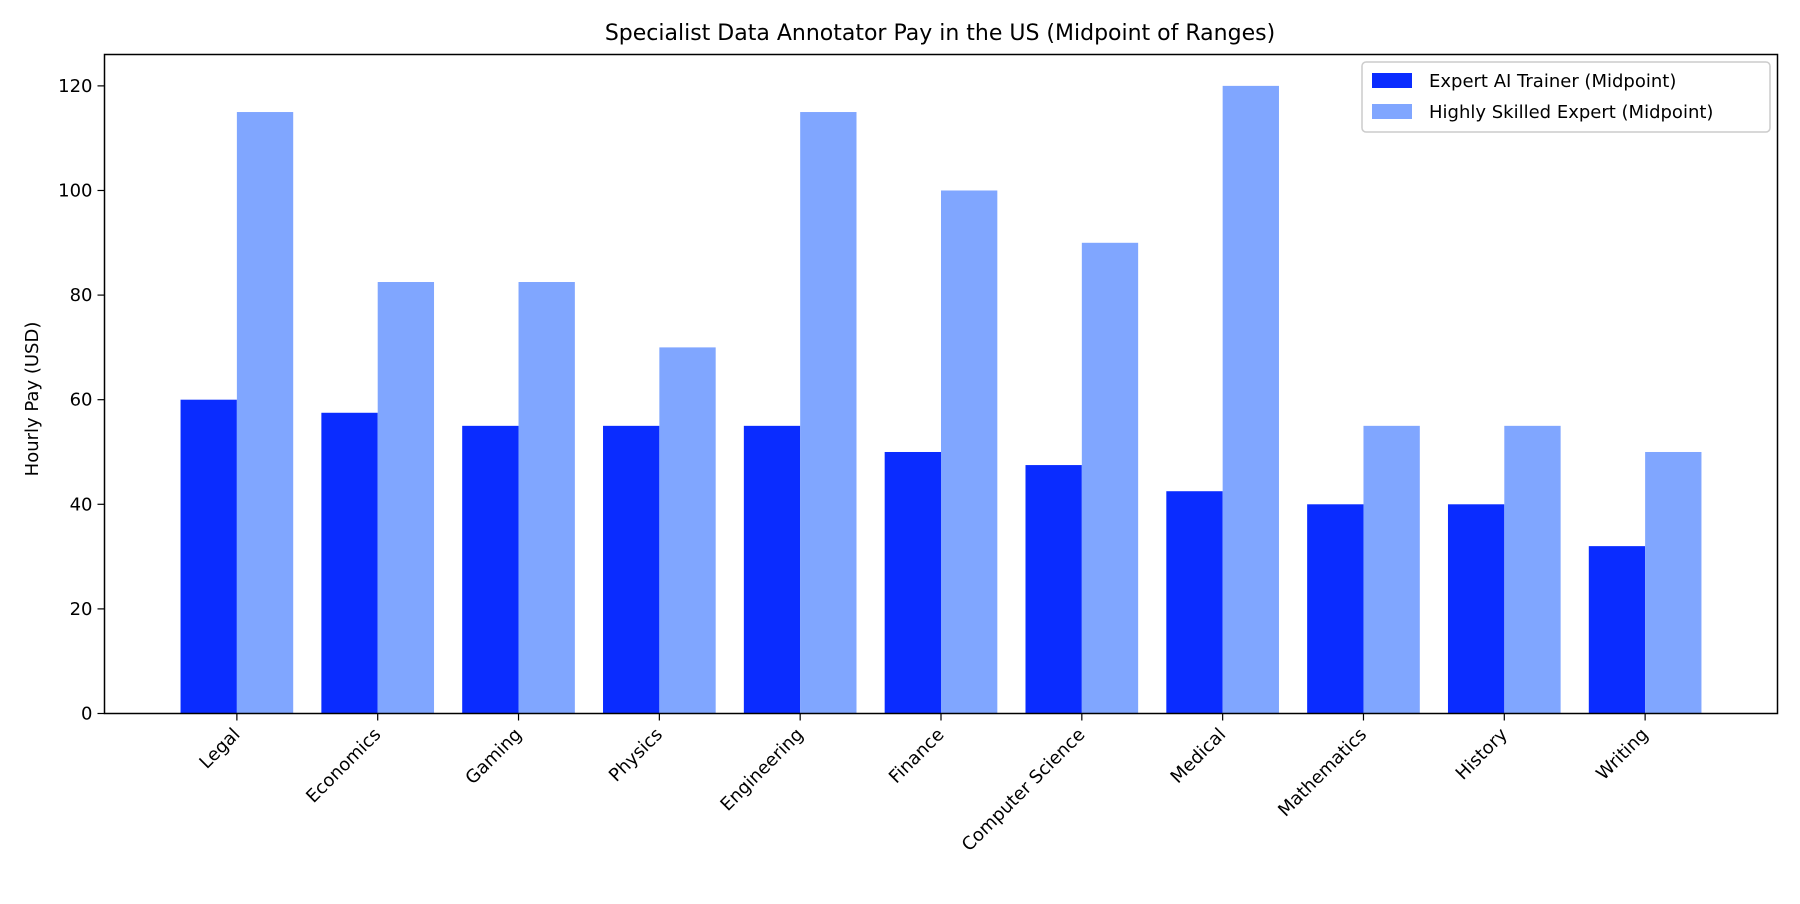 Image resolution: width=1800 pixels, height=904 pixels. What do you see at coordinates (75, 86) in the screenshot?
I see `y-tick-label: 120` at bounding box center [75, 86].